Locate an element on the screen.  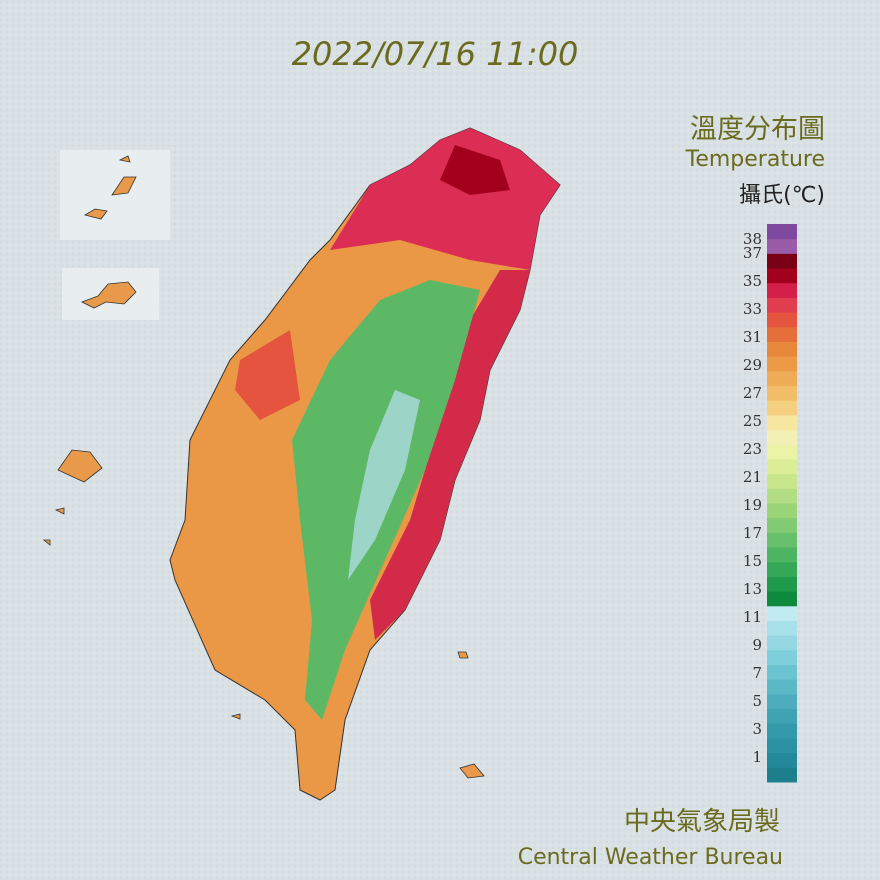
legend-label: 17 is located at coordinates (752, 533).